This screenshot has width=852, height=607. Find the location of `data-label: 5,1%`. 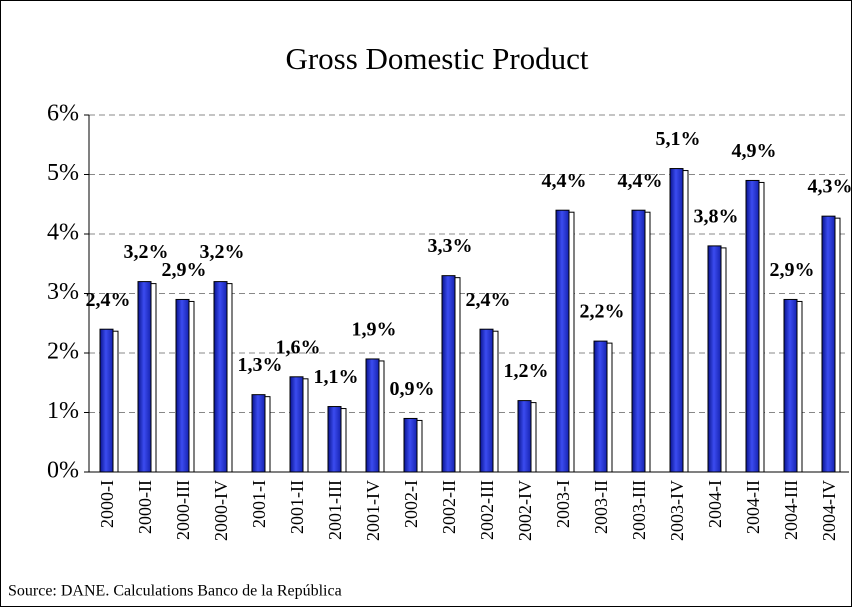

data-label: 5,1% is located at coordinates (678, 139).